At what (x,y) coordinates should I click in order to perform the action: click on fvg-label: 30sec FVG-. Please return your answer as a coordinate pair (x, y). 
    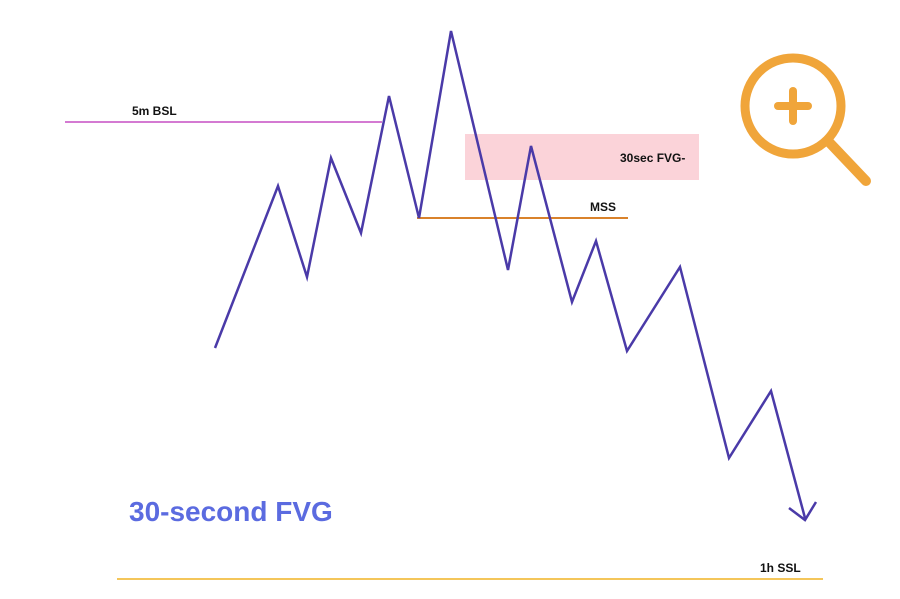
    Looking at the image, I should click on (652, 158).